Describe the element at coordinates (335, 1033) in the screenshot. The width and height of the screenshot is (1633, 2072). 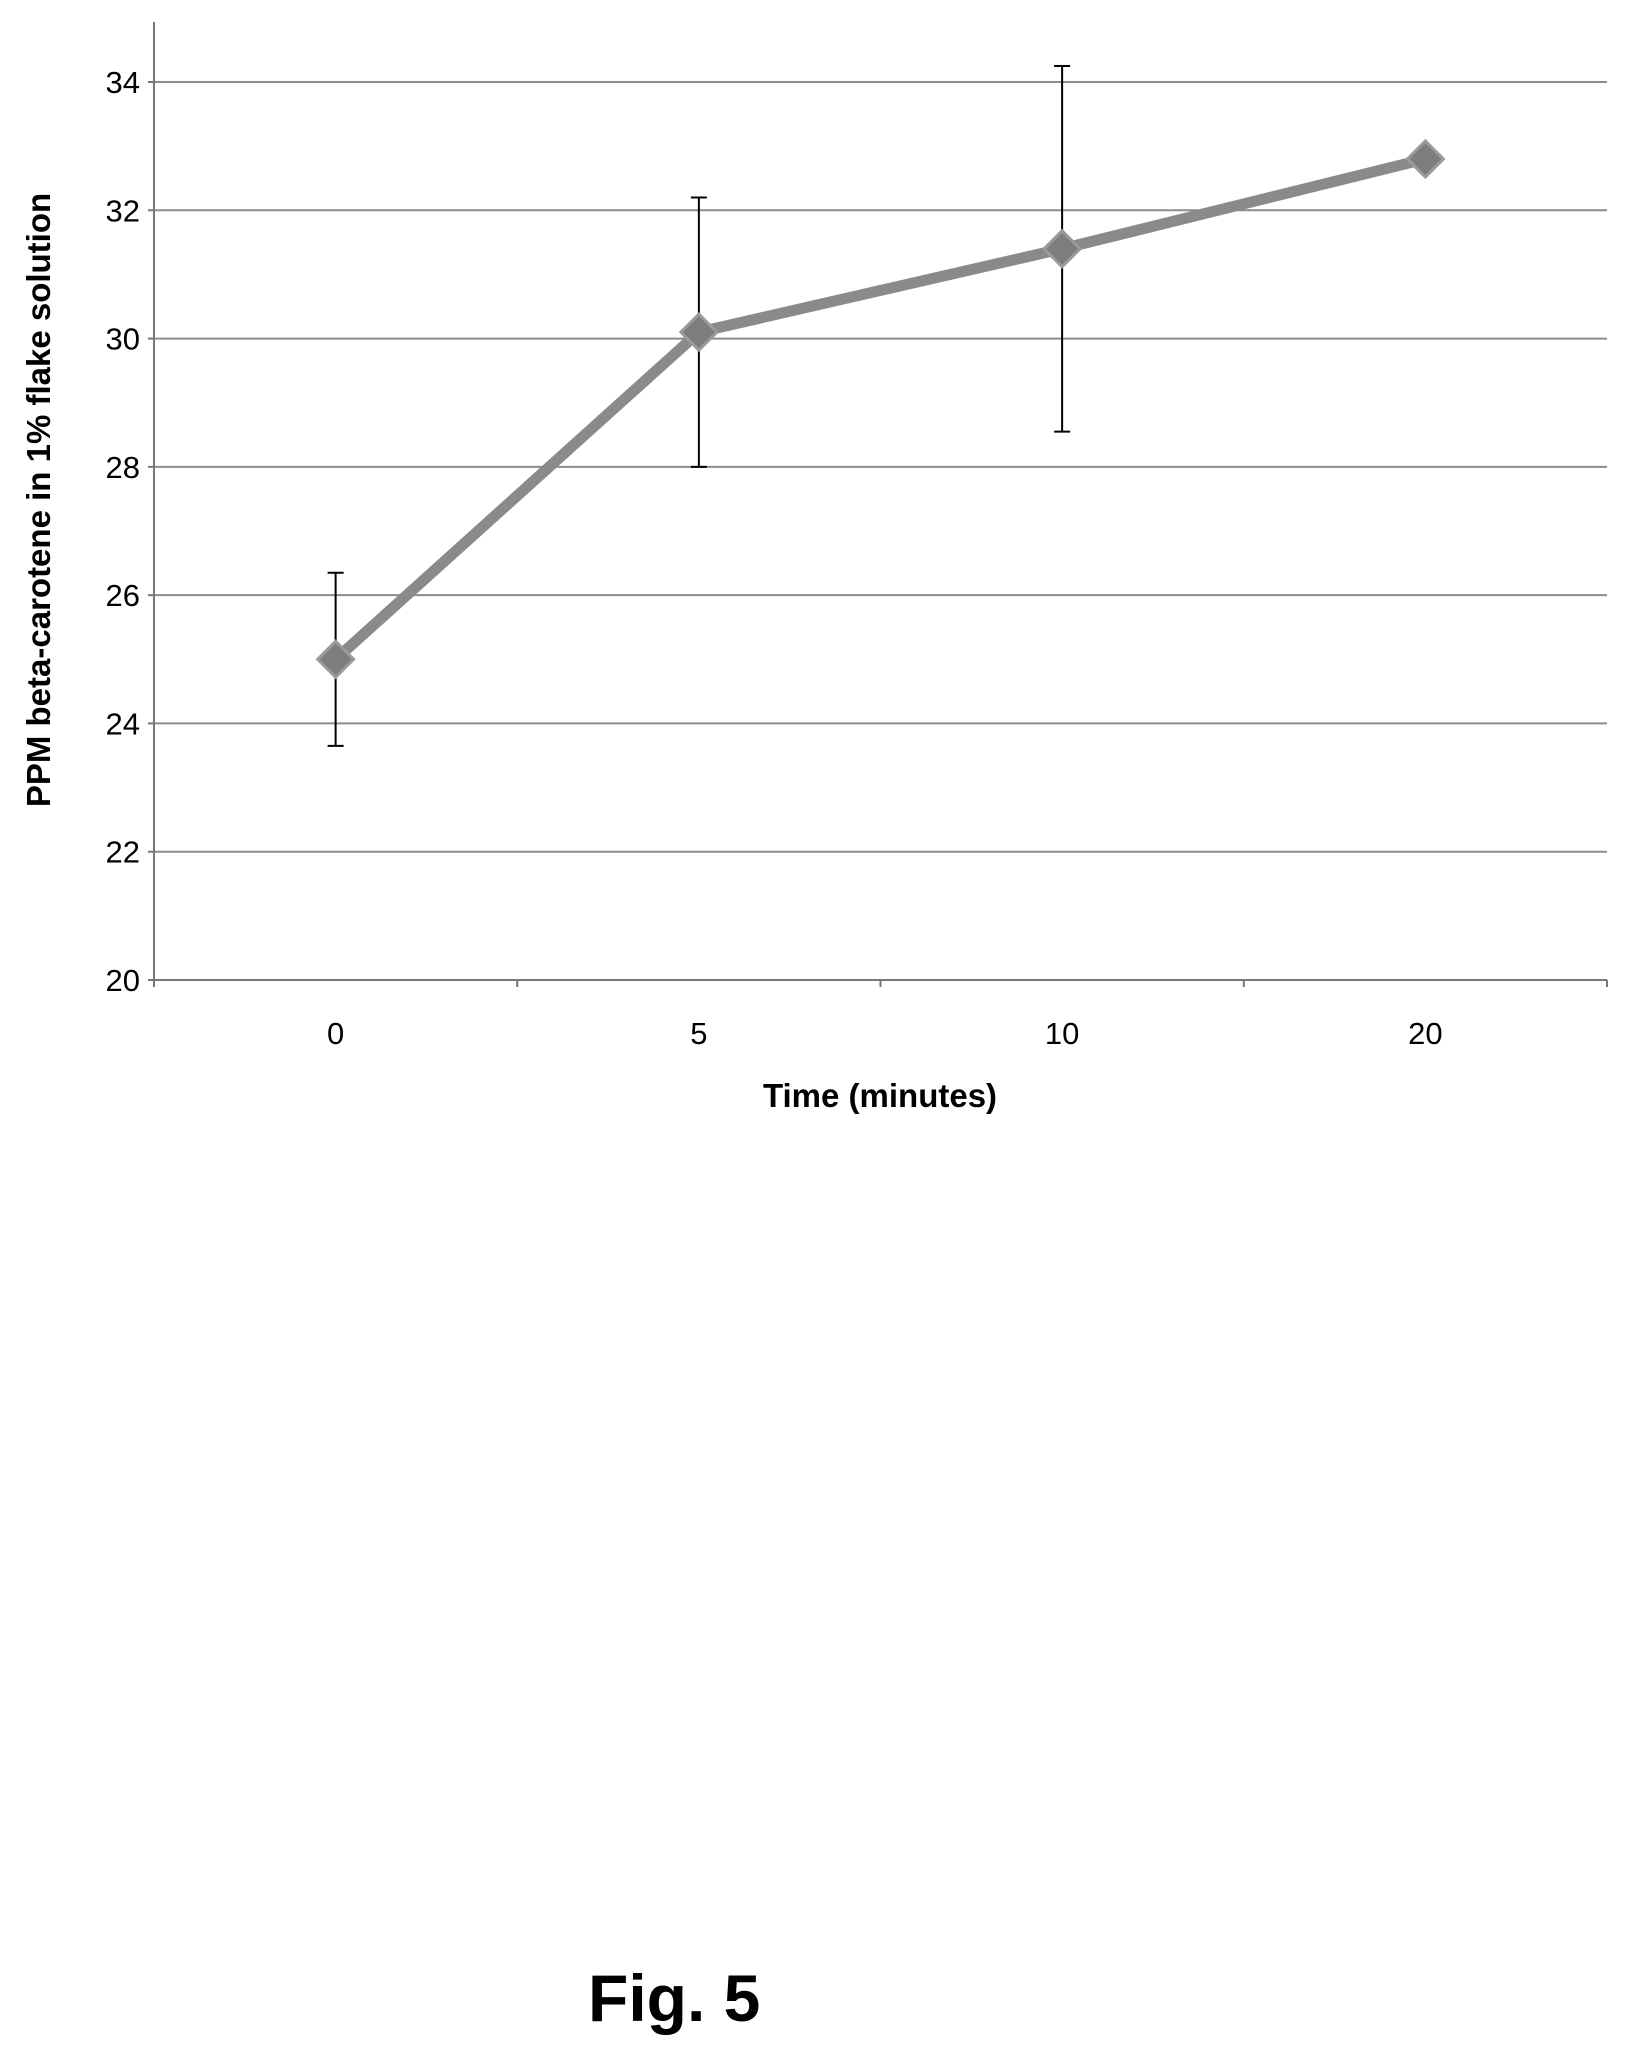
I see `x-tick-label: 0` at that location.